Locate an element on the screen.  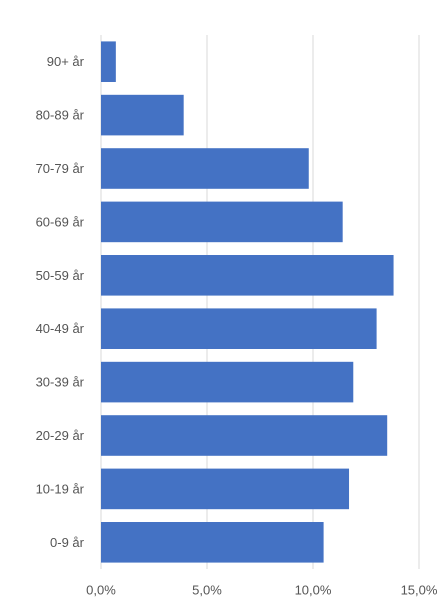
category-label-5: 40-49 år is located at coordinates (60, 328).